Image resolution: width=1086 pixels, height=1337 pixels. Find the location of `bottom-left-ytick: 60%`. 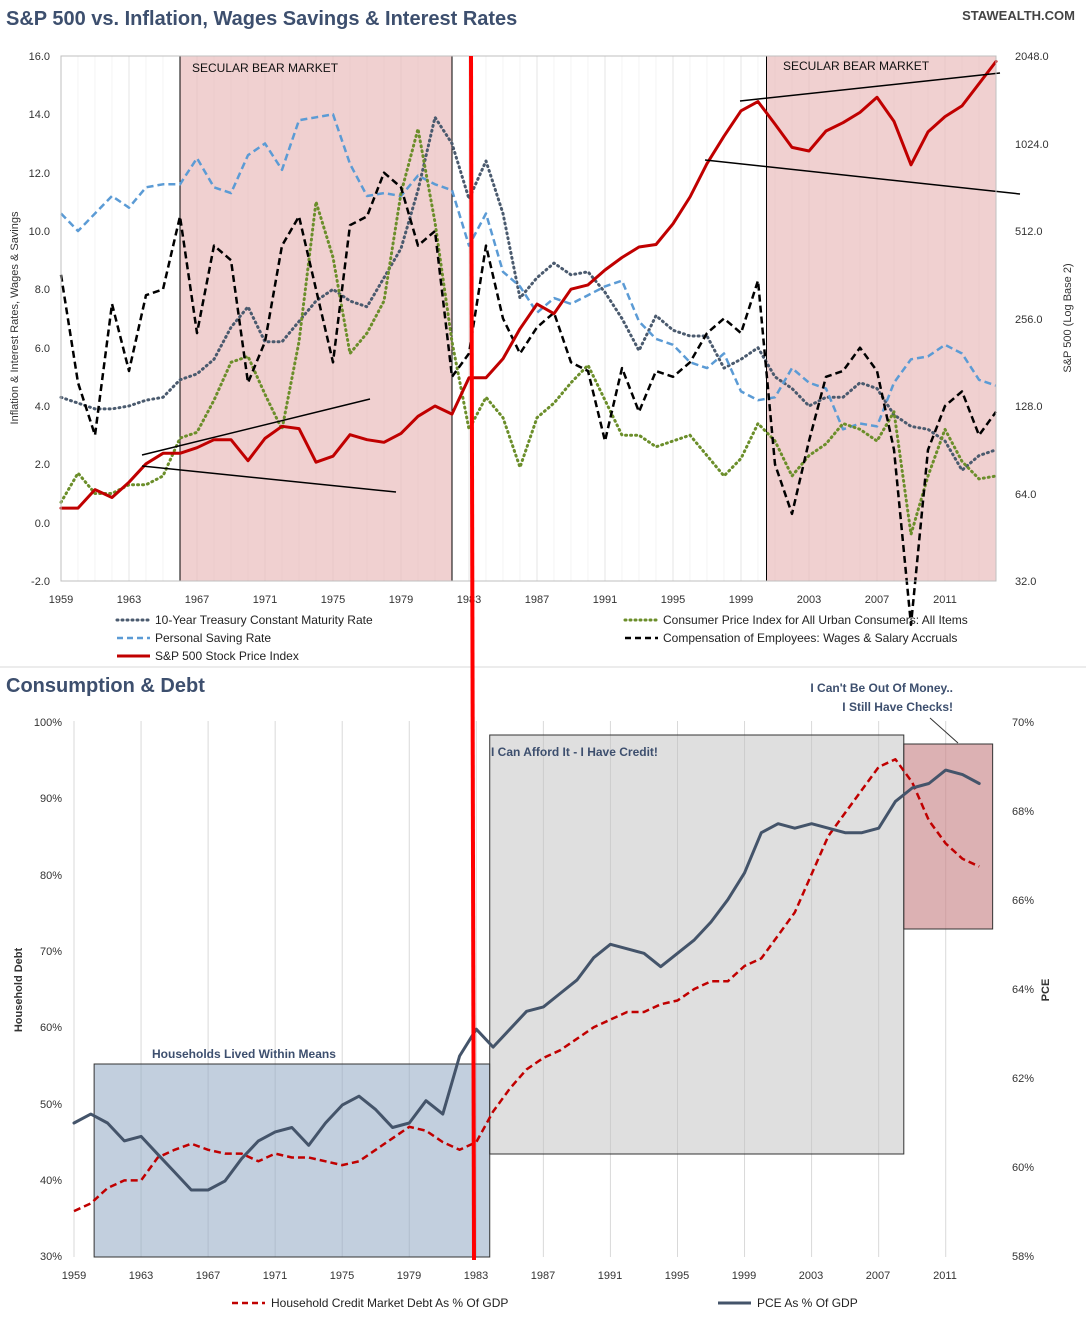

bottom-left-ytick: 60% is located at coordinates (51, 1028).